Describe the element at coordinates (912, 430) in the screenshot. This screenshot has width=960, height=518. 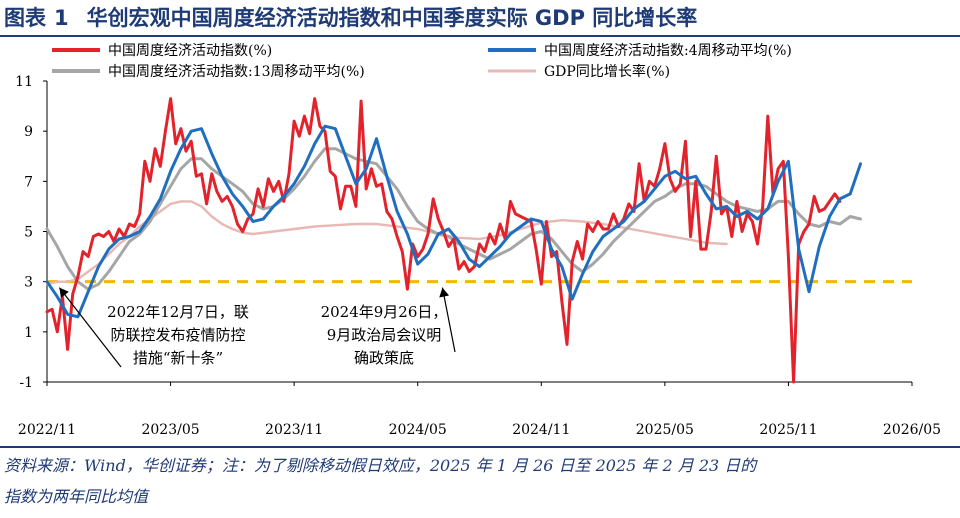
I see `x-tick-label: 2026/05` at that location.